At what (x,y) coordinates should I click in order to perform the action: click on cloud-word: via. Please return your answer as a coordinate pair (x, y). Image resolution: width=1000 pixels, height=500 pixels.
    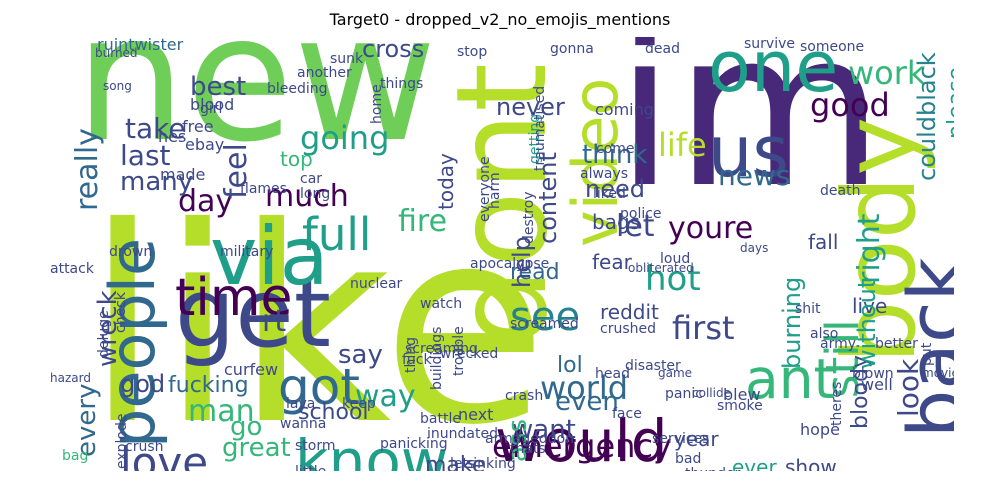
    Looking at the image, I should click on (269, 256).